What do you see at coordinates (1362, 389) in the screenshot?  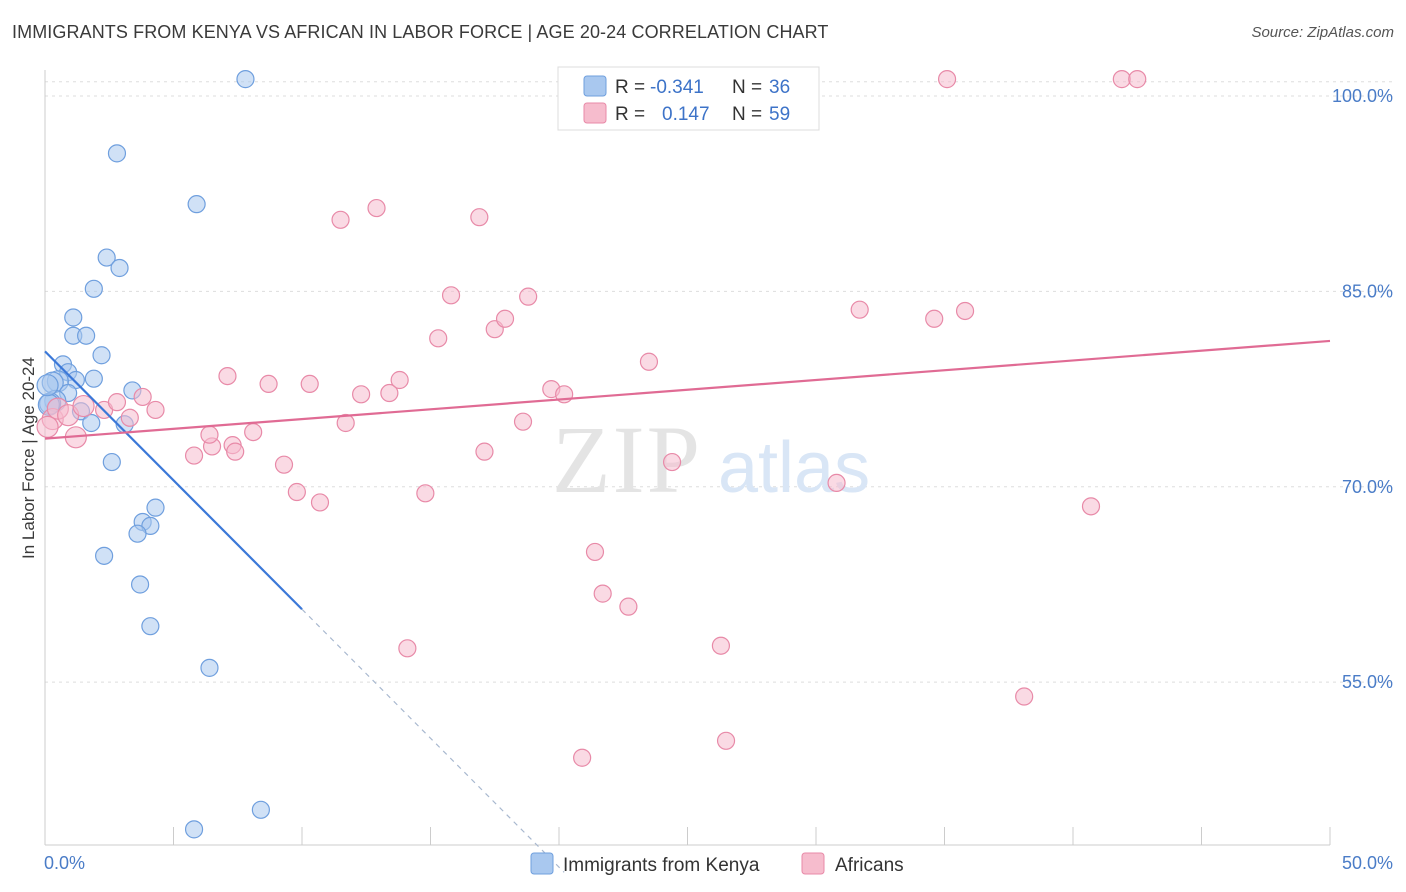 I see `y-tick-labels: 55.0% 70.0% 85.0% 100.0%` at bounding box center [1362, 389].